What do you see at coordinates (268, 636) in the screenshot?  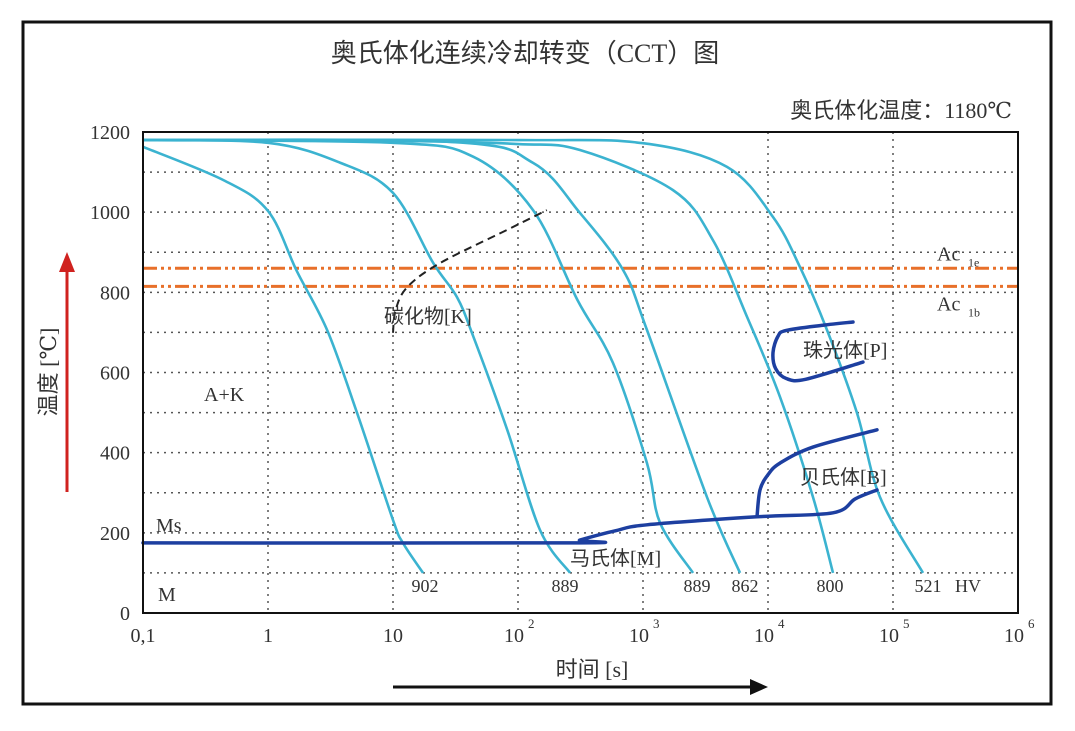 I see `x-tick-label: 1` at bounding box center [268, 636].